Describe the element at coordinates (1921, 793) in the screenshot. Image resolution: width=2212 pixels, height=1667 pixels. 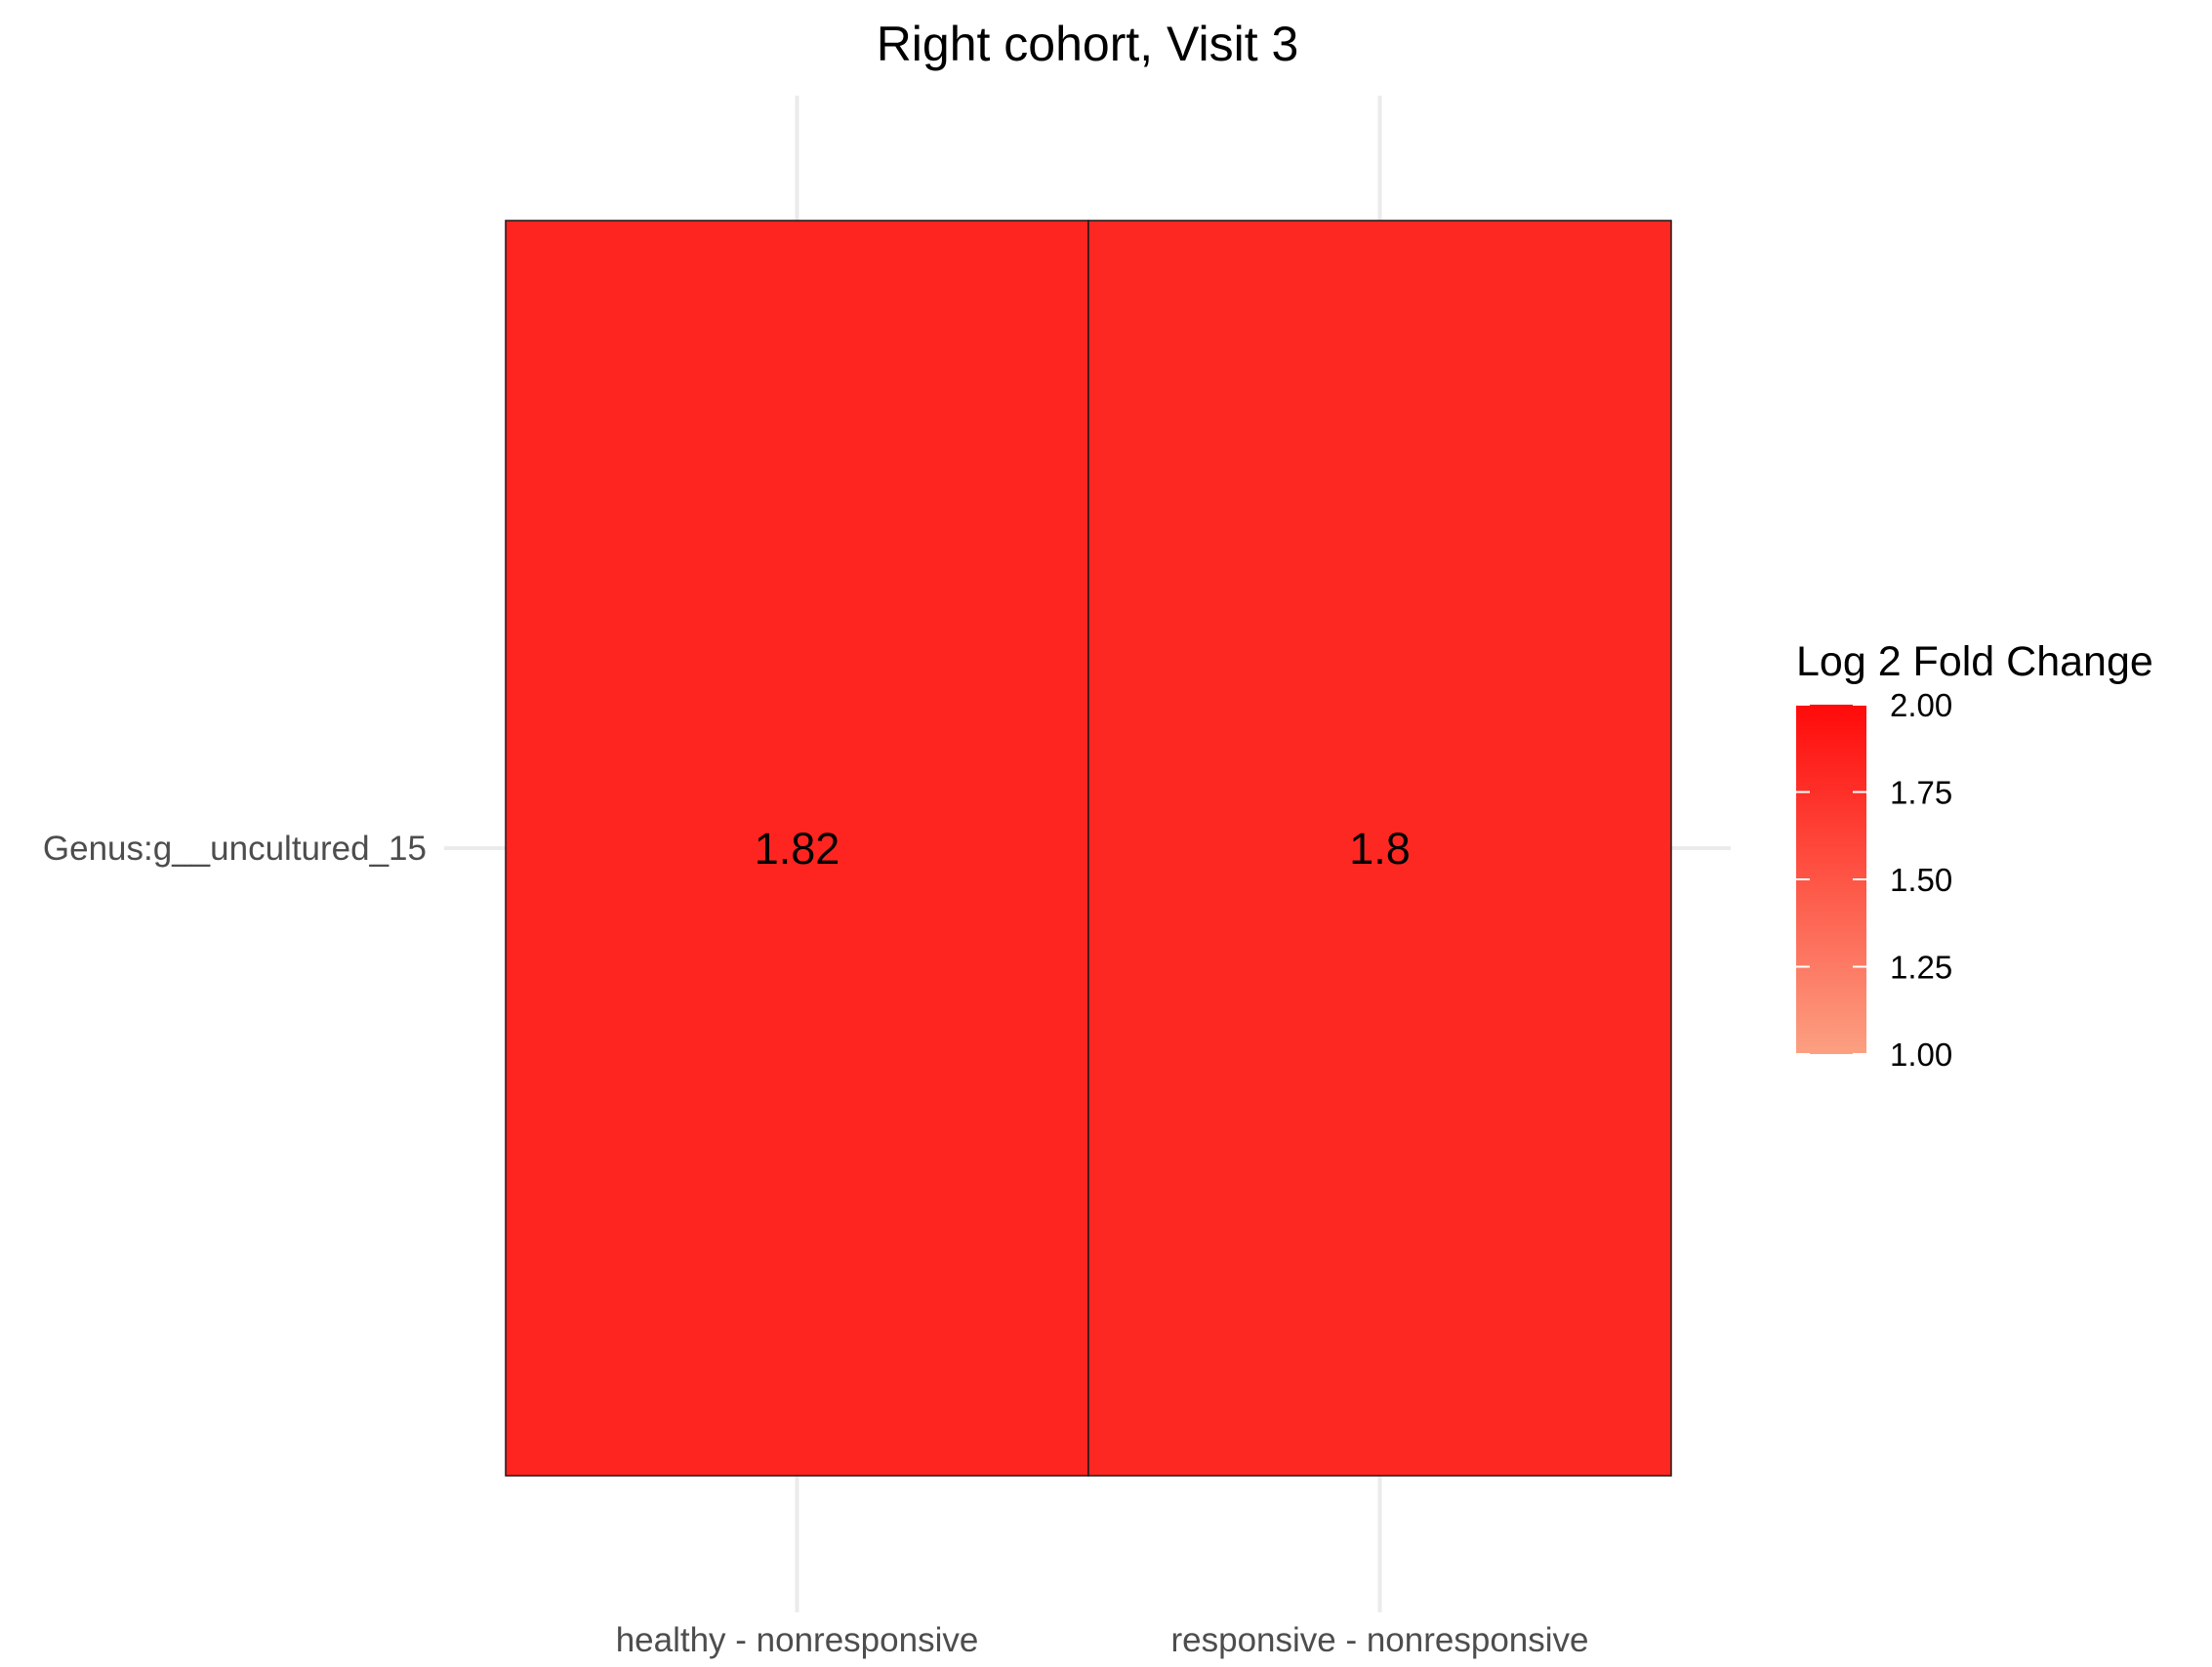
I see `legend-tick-label: 1.75` at that location.